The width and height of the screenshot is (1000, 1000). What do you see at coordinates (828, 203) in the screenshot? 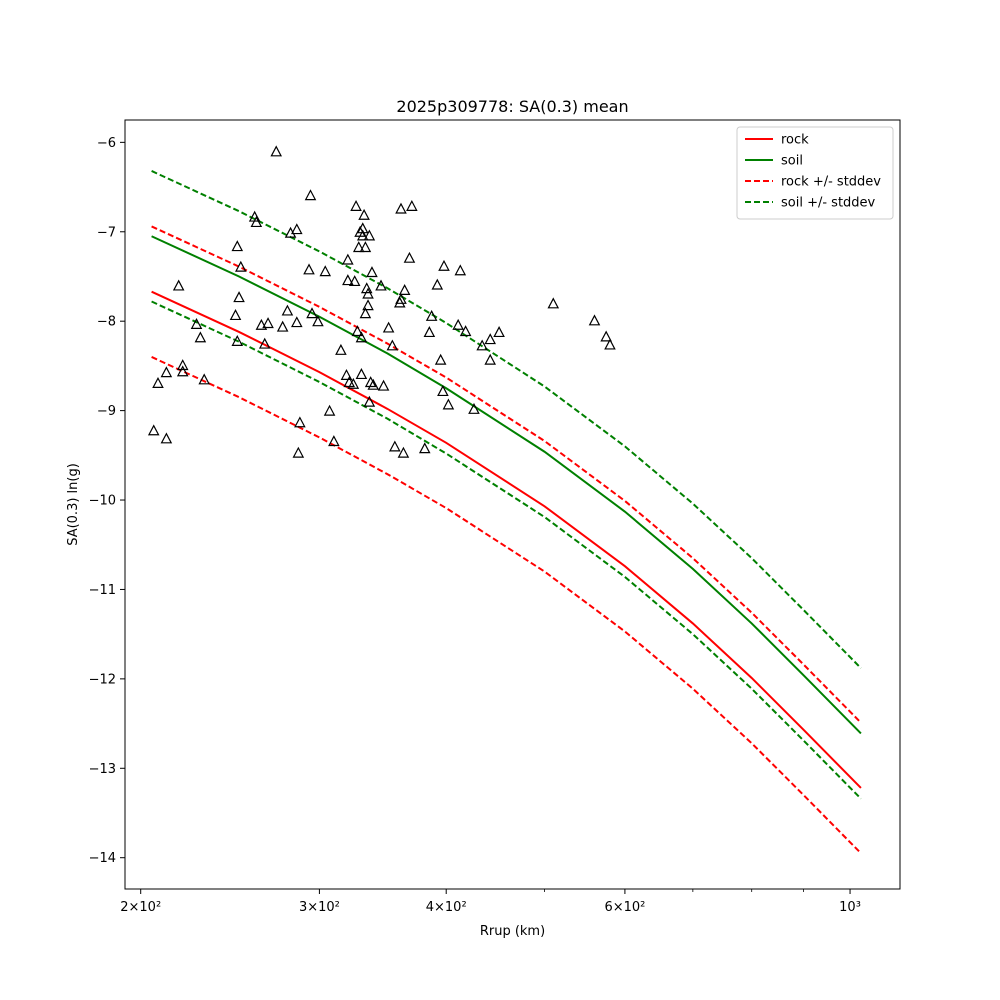
I see `legend-label-4: soil +/- stddev` at bounding box center [828, 203].